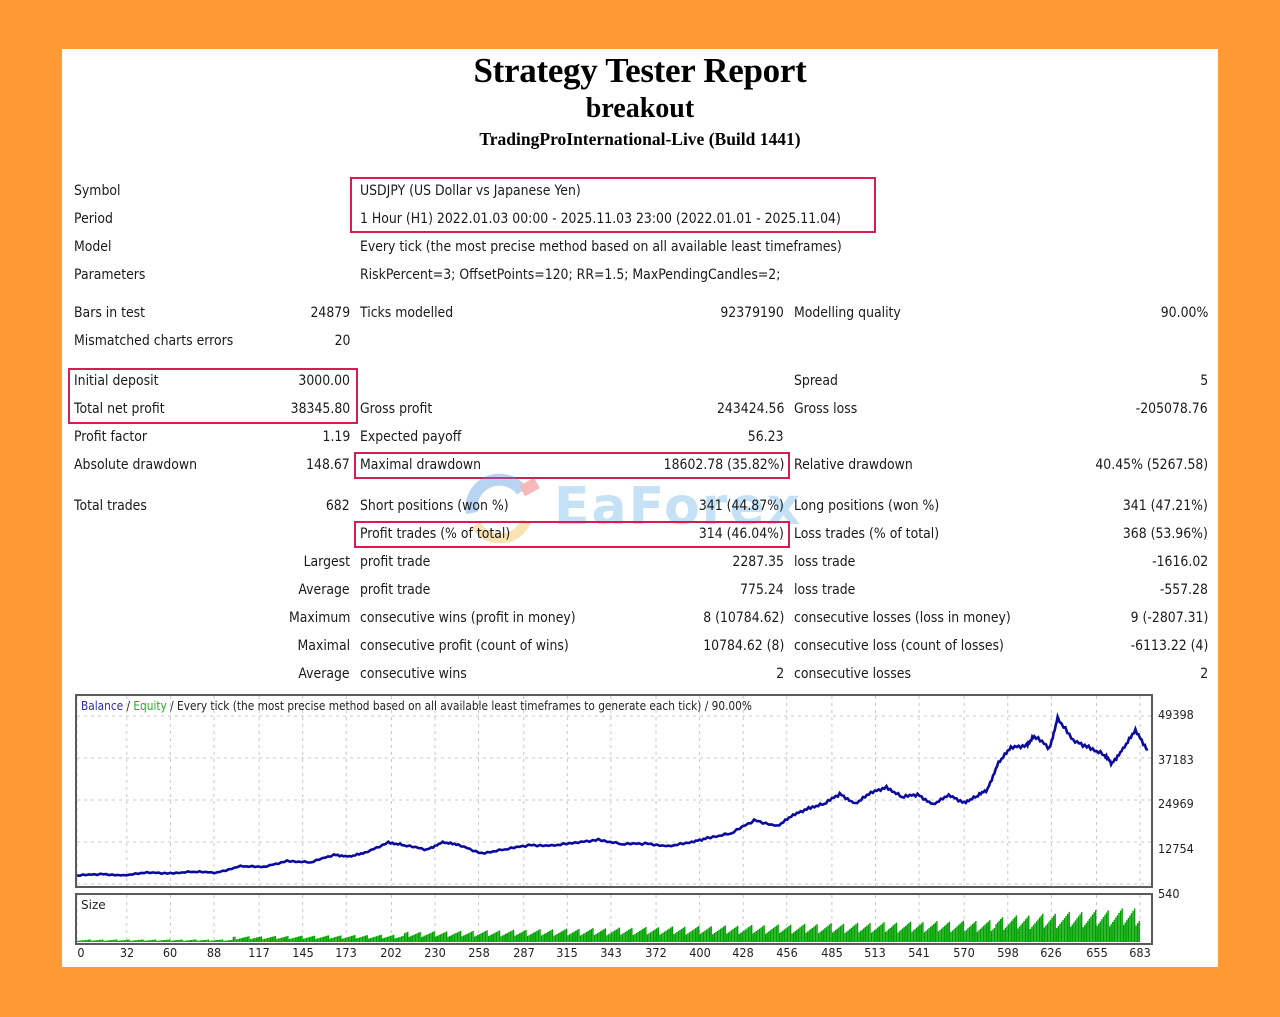 Image resolution: width=1280 pixels, height=1017 pixels. I want to click on x-tick-label: 372, so click(656, 952).